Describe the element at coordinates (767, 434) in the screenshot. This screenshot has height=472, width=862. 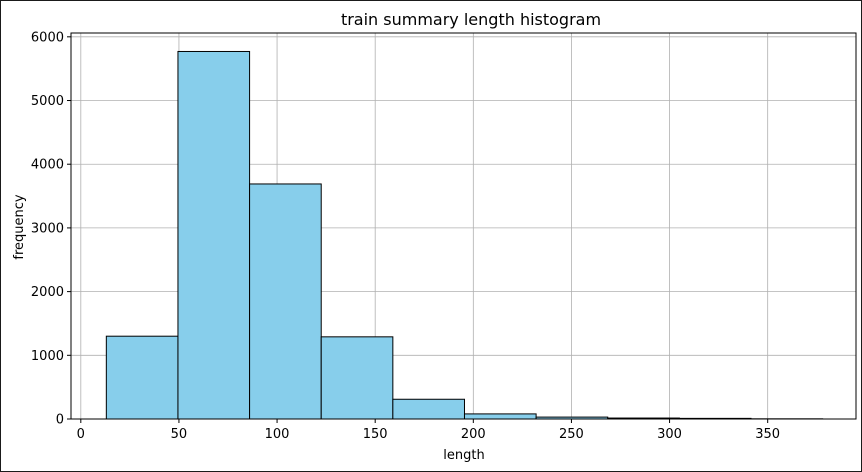
I see `x-tick-label: 350` at that location.